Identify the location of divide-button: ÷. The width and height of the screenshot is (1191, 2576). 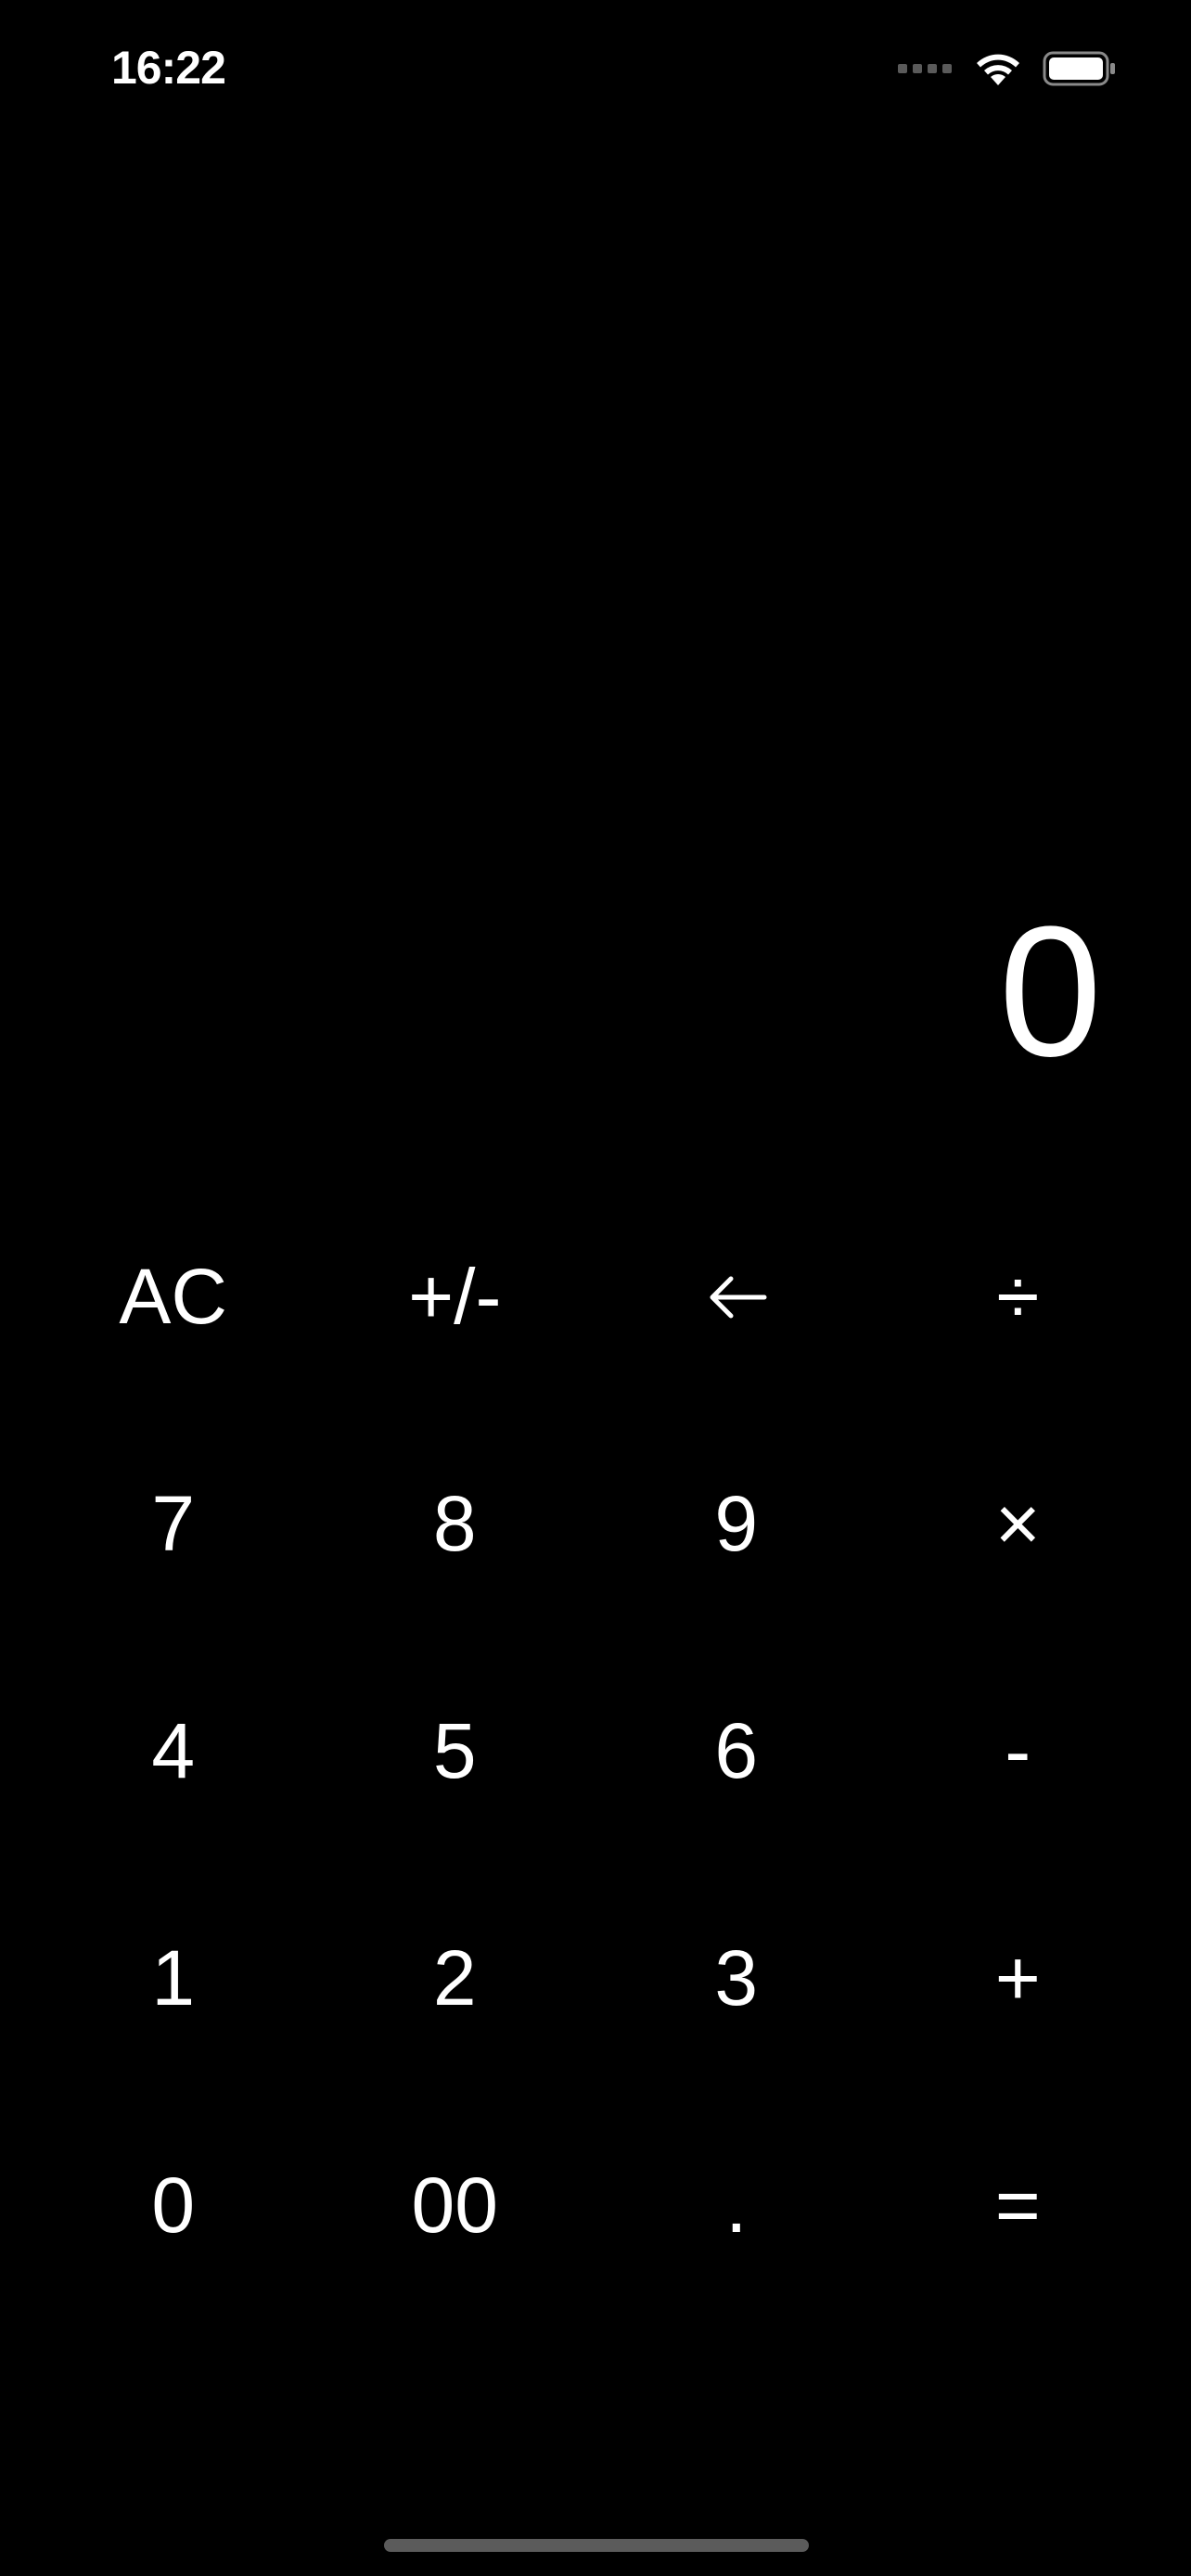
(1018, 1297).